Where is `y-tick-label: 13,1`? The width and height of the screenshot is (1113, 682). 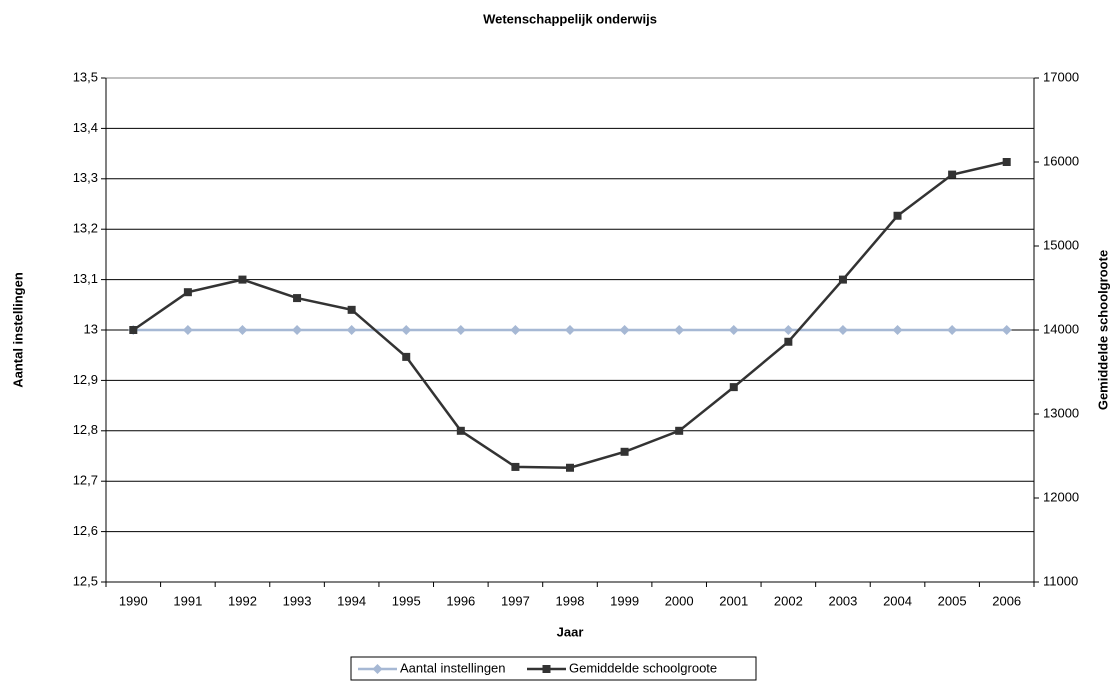
y-tick-label: 13,1 is located at coordinates (85, 278).